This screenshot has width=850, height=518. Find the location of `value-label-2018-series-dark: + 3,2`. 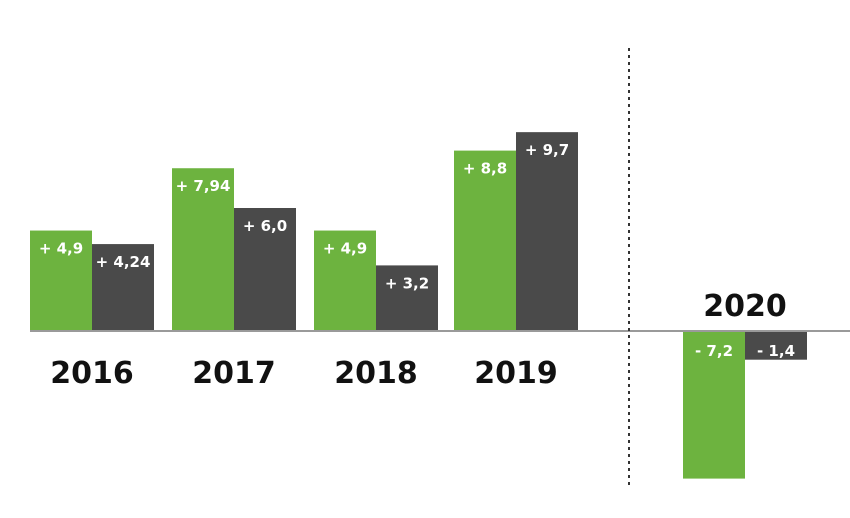

value-label-2018-series-dark: + 3,2 is located at coordinates (407, 283).